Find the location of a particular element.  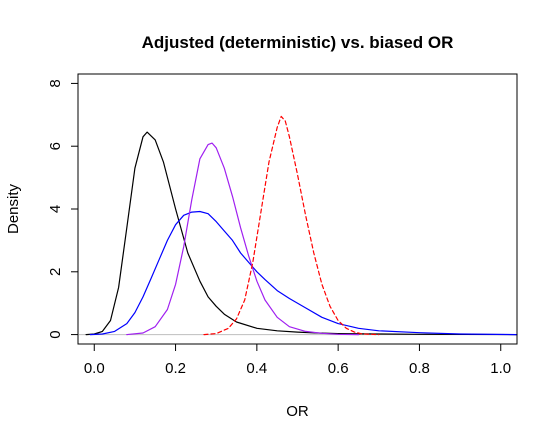

y-tick-label: 2 is located at coordinates (55, 272).